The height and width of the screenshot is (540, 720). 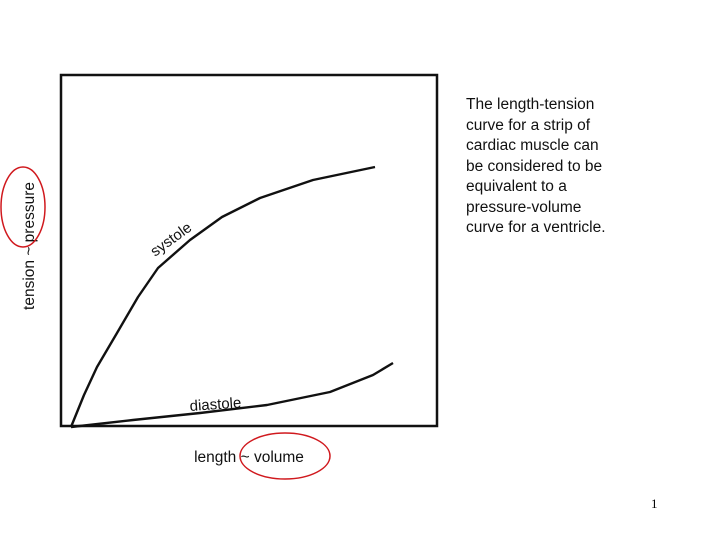 What do you see at coordinates (215, 404) in the screenshot?
I see `diastole-label: diastole` at bounding box center [215, 404].